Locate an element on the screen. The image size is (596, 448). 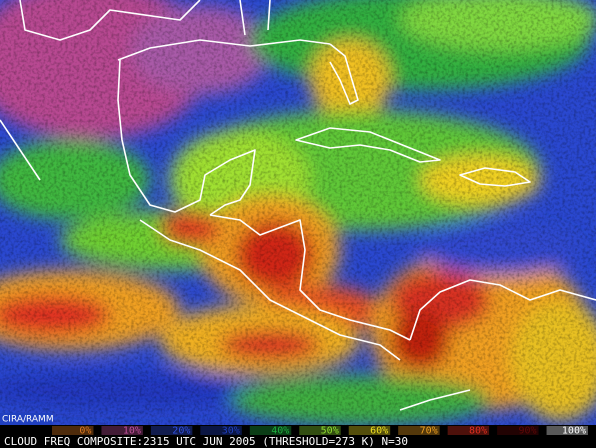
colorbar-label: 30% is located at coordinates (231, 431).